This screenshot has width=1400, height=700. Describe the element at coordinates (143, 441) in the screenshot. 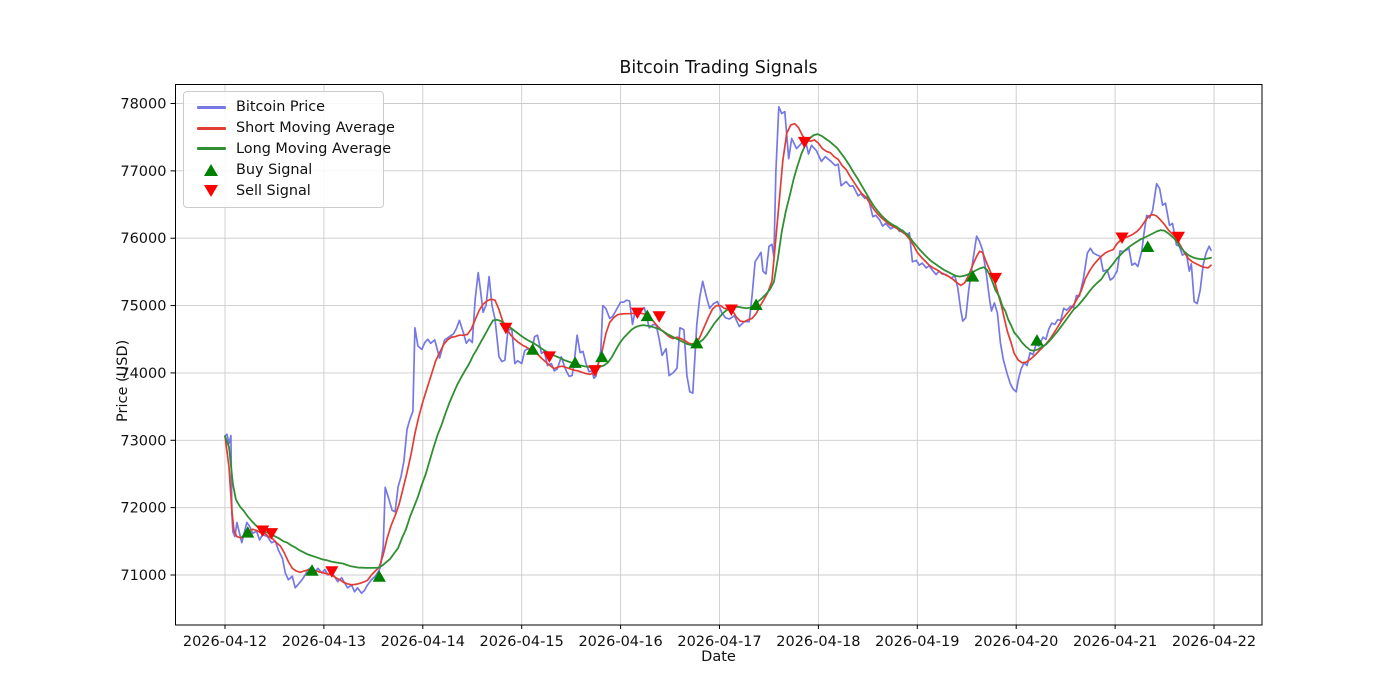

I see `y-tick-label: 73000` at that location.